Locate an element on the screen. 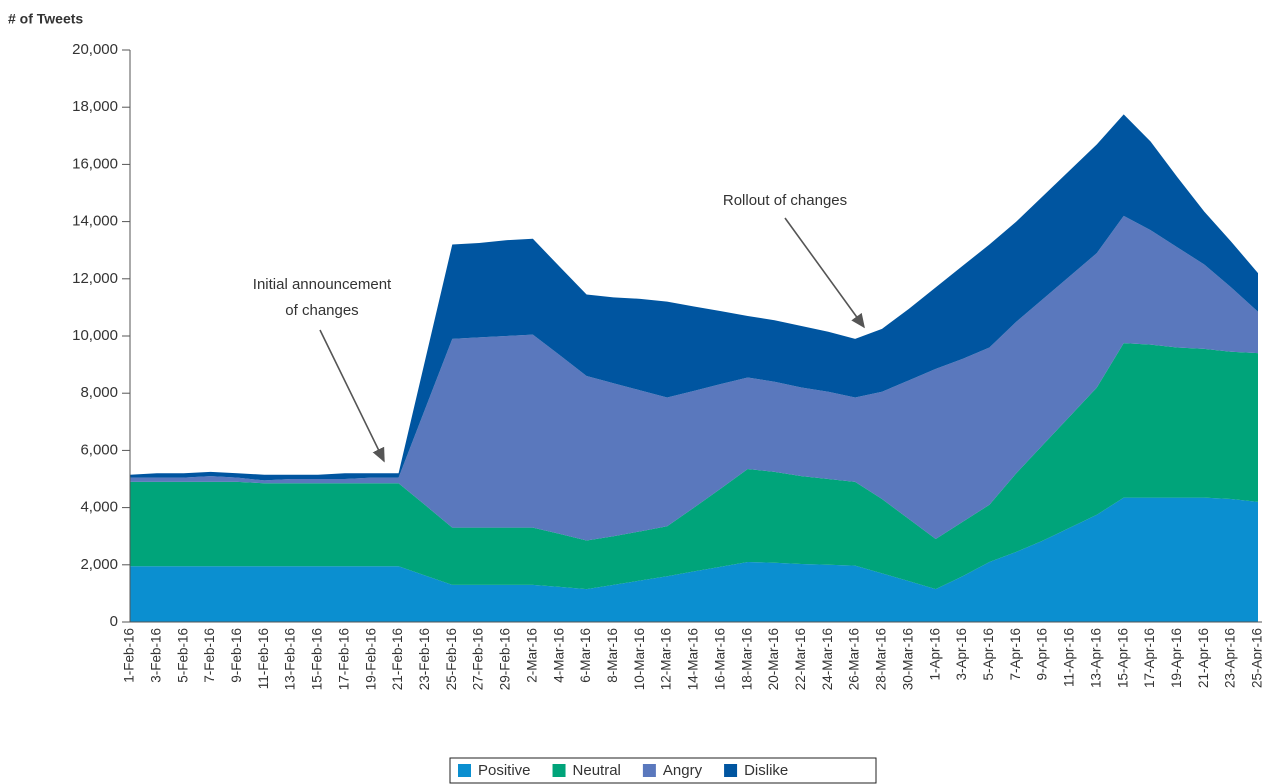 This screenshot has height=784, width=1262. x-tick-label: 19-Apr-16 is located at coordinates (1176, 658).